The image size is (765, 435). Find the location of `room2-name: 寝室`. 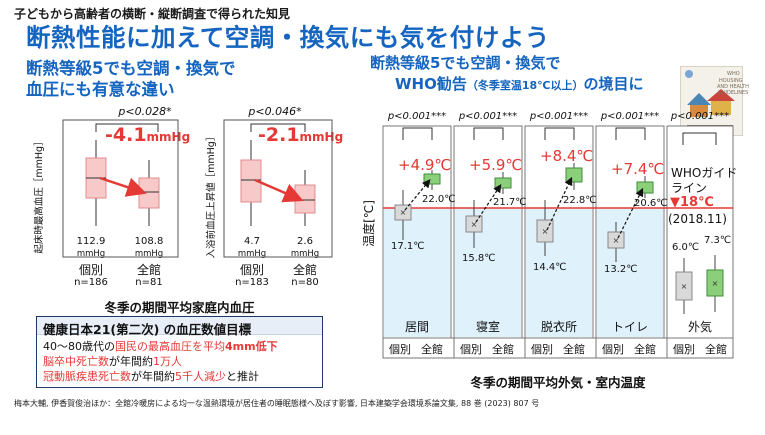

room2-name: 寝室 is located at coordinates (487, 327).